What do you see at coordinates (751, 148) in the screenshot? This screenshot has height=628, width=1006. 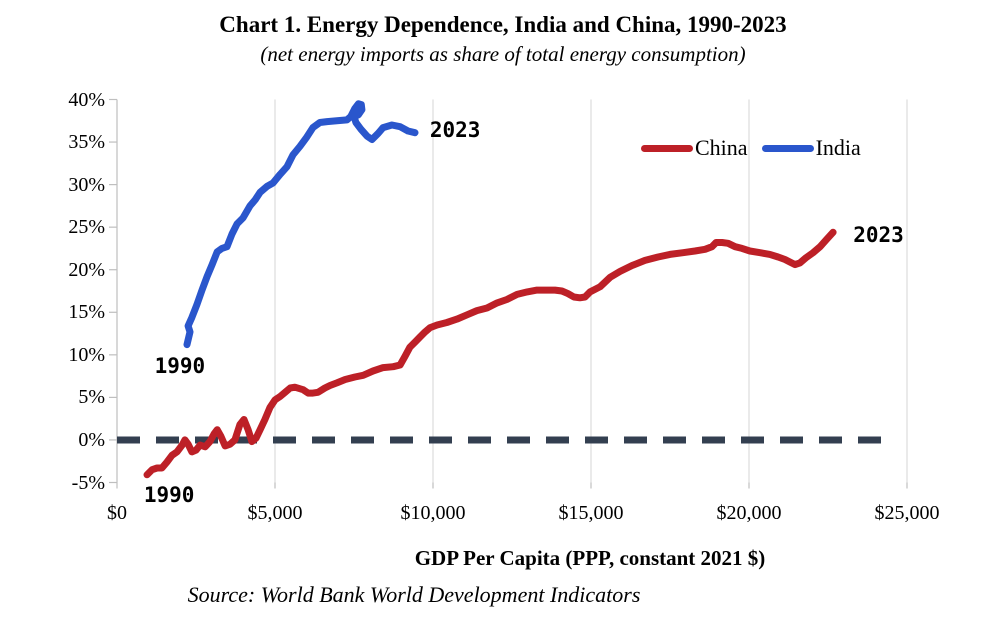 I see `legend: China India` at bounding box center [751, 148].